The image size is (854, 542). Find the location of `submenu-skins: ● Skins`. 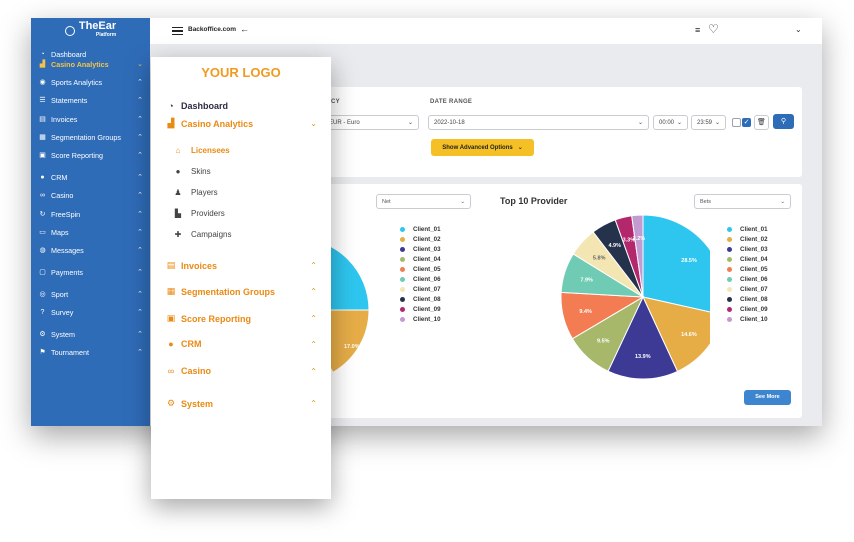

submenu-skins: ● Skins is located at coordinates (192, 171).